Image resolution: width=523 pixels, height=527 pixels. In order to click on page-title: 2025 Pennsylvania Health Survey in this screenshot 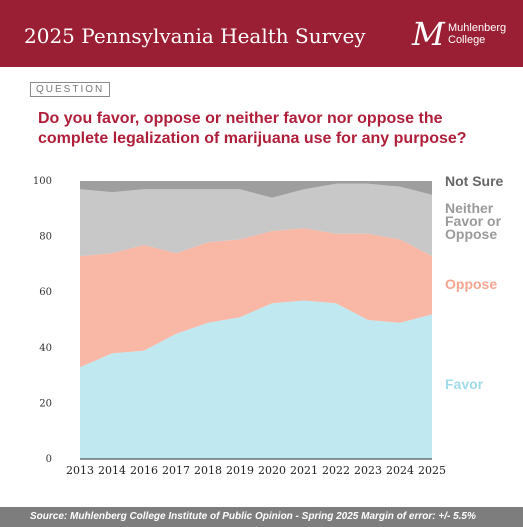, I will do `click(195, 36)`.